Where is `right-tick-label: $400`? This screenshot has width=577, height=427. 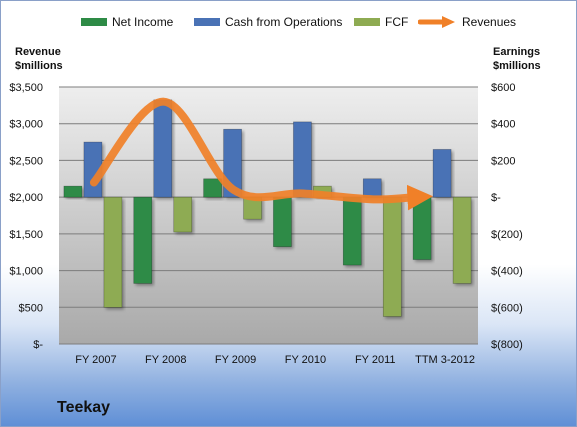
right-tick-label: $400 is located at coordinates (503, 125).